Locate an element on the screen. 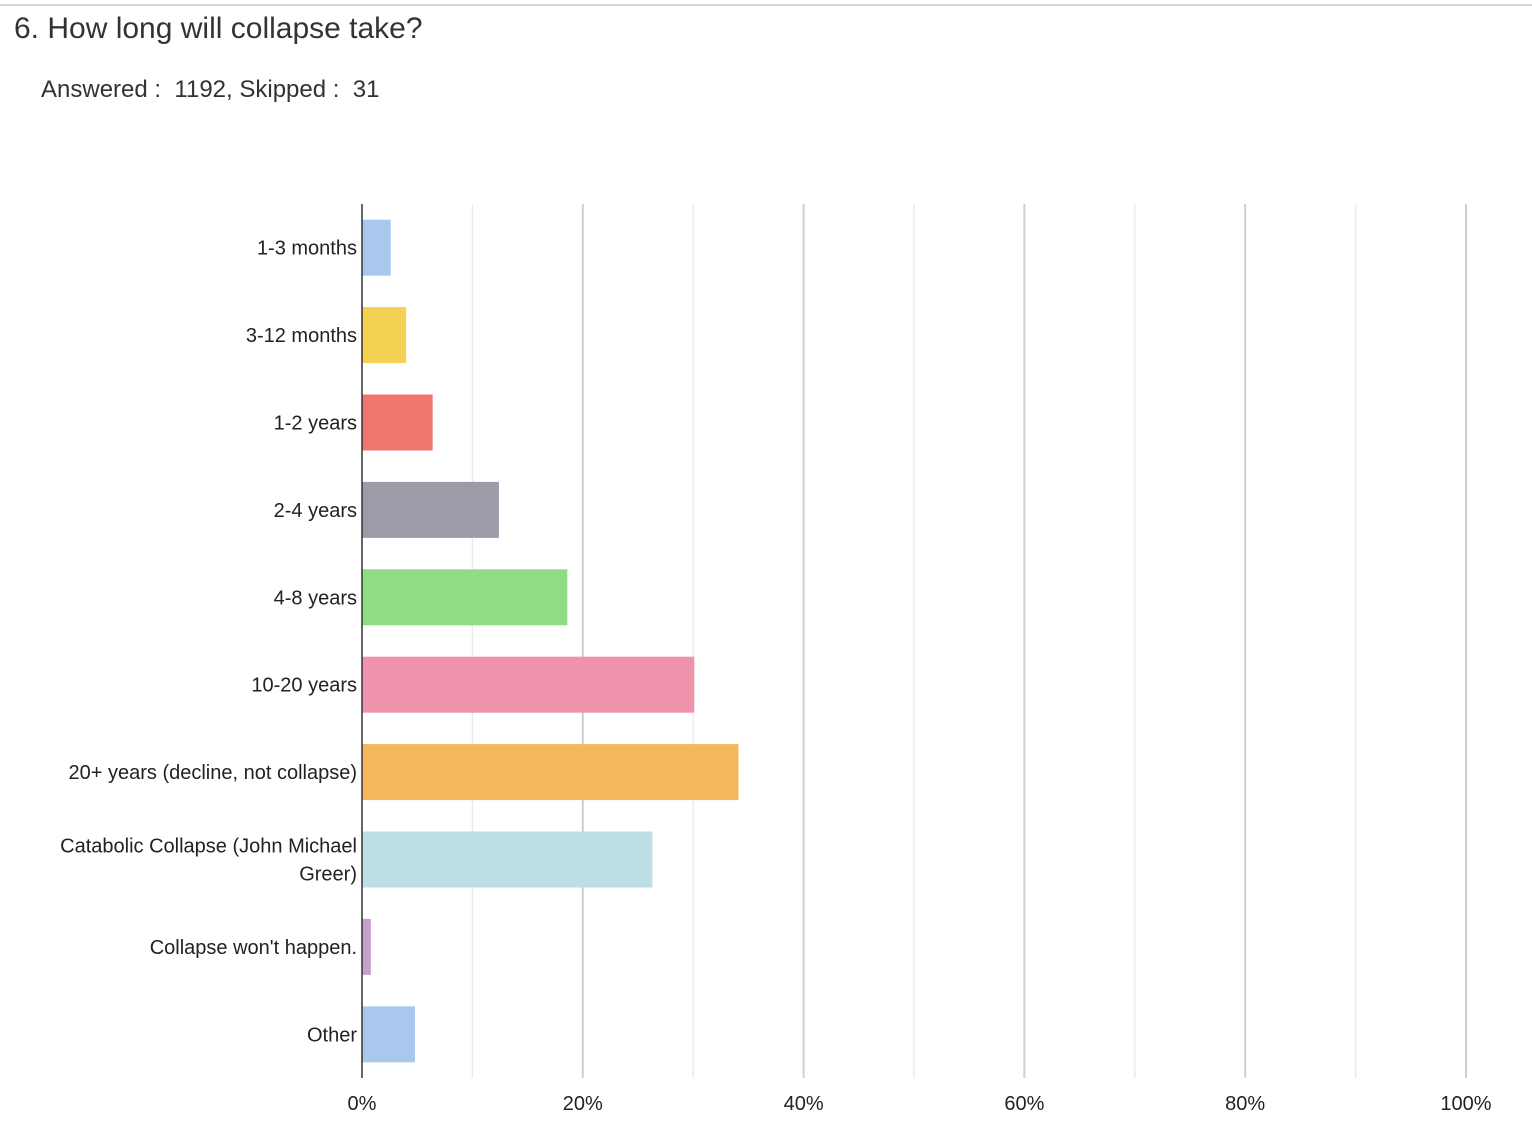 The width and height of the screenshot is (1532, 1130). category-label-9: Collapse won't happen. is located at coordinates (253, 948).